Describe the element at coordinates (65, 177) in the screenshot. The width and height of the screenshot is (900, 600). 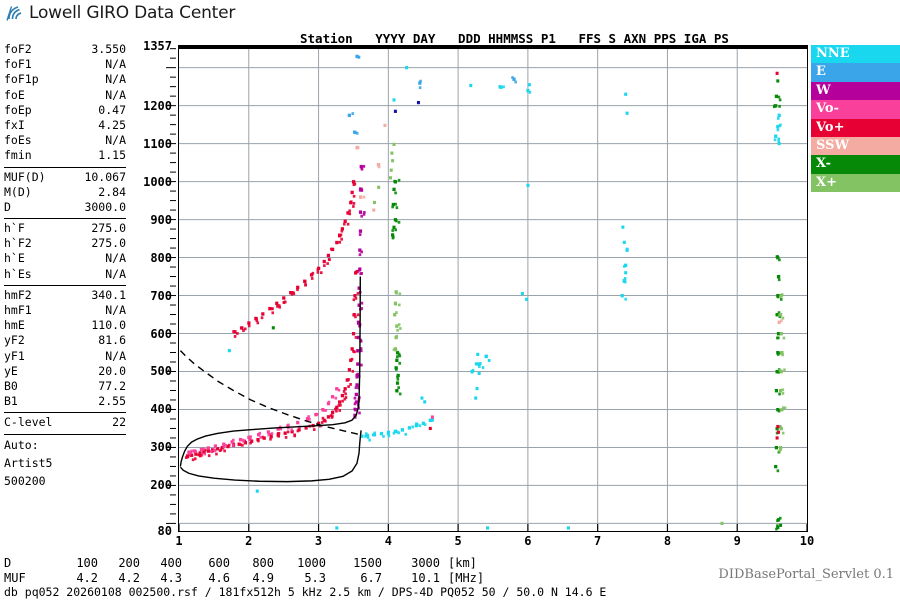
I see `param-row-mufd: MUF(D) 10.067` at that location.